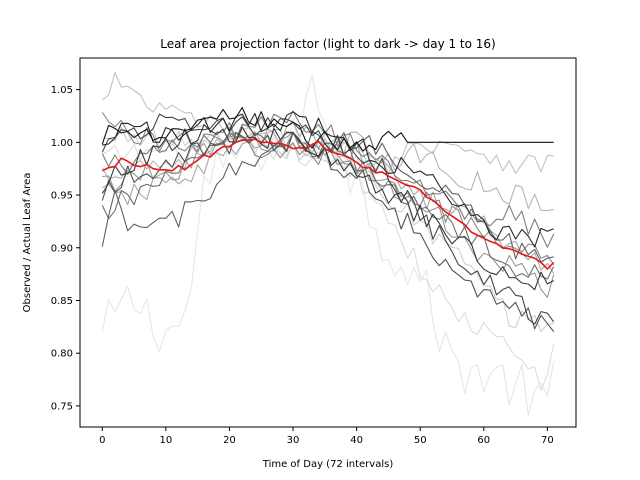 The width and height of the screenshot is (640, 480). I want to click on y-tick-label: 0.80, so click(62, 354).